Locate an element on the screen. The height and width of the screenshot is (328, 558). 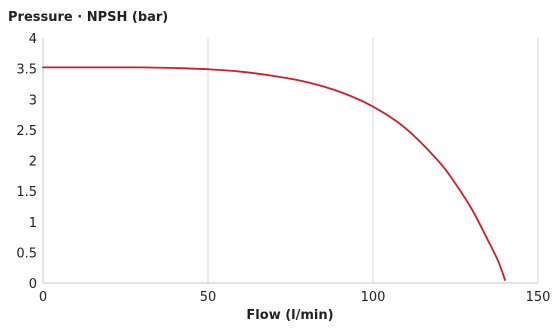
x-tick-label-2: 100 is located at coordinates (373, 297).